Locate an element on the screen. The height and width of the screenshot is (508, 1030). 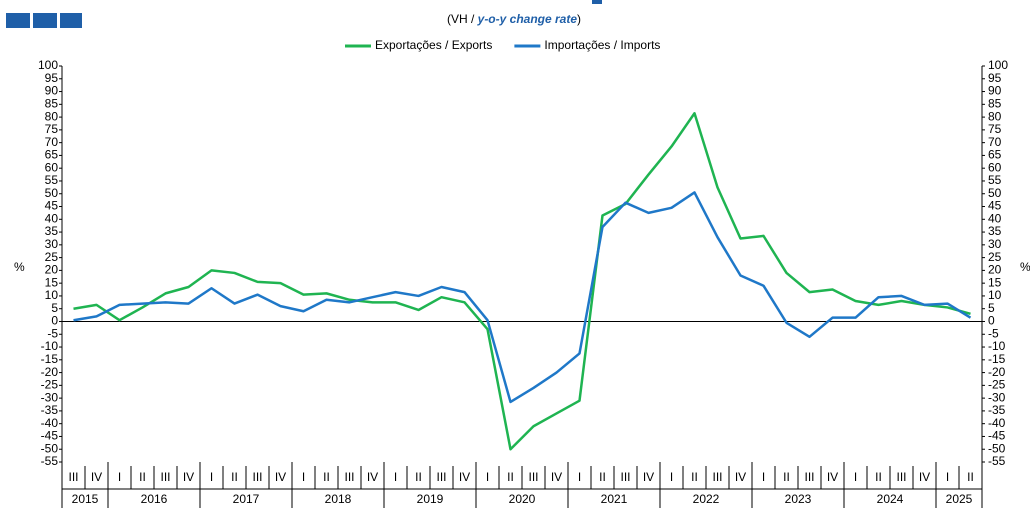
y-tick-label: 75 is located at coordinates (52, 129).